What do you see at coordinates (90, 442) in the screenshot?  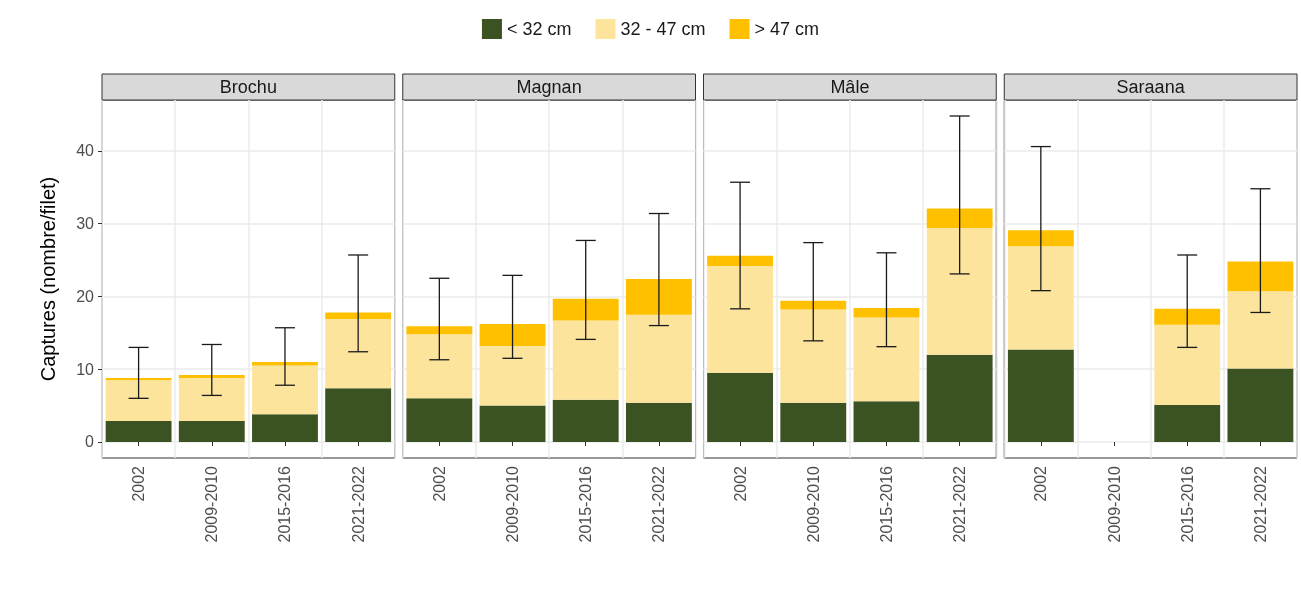 I see `y-tick-label: 0` at bounding box center [90, 442].